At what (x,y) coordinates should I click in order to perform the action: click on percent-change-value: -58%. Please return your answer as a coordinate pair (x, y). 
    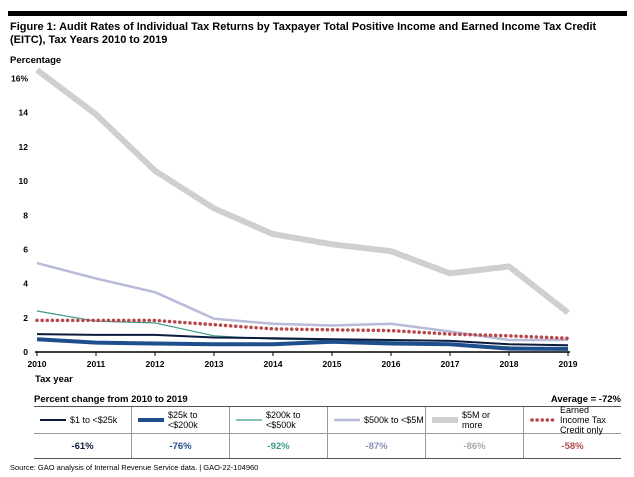
    Looking at the image, I should click on (572, 446).